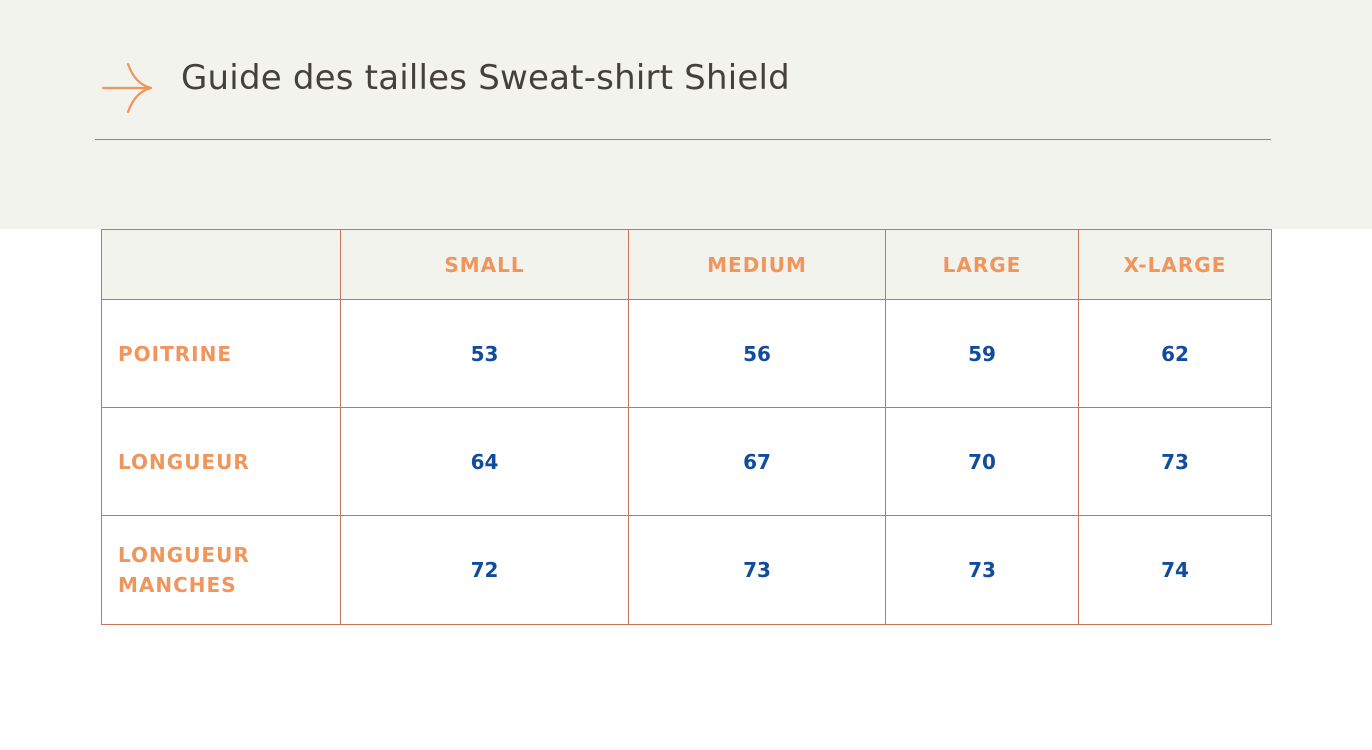  I want to click on table-cell: 64, so click(484, 461).